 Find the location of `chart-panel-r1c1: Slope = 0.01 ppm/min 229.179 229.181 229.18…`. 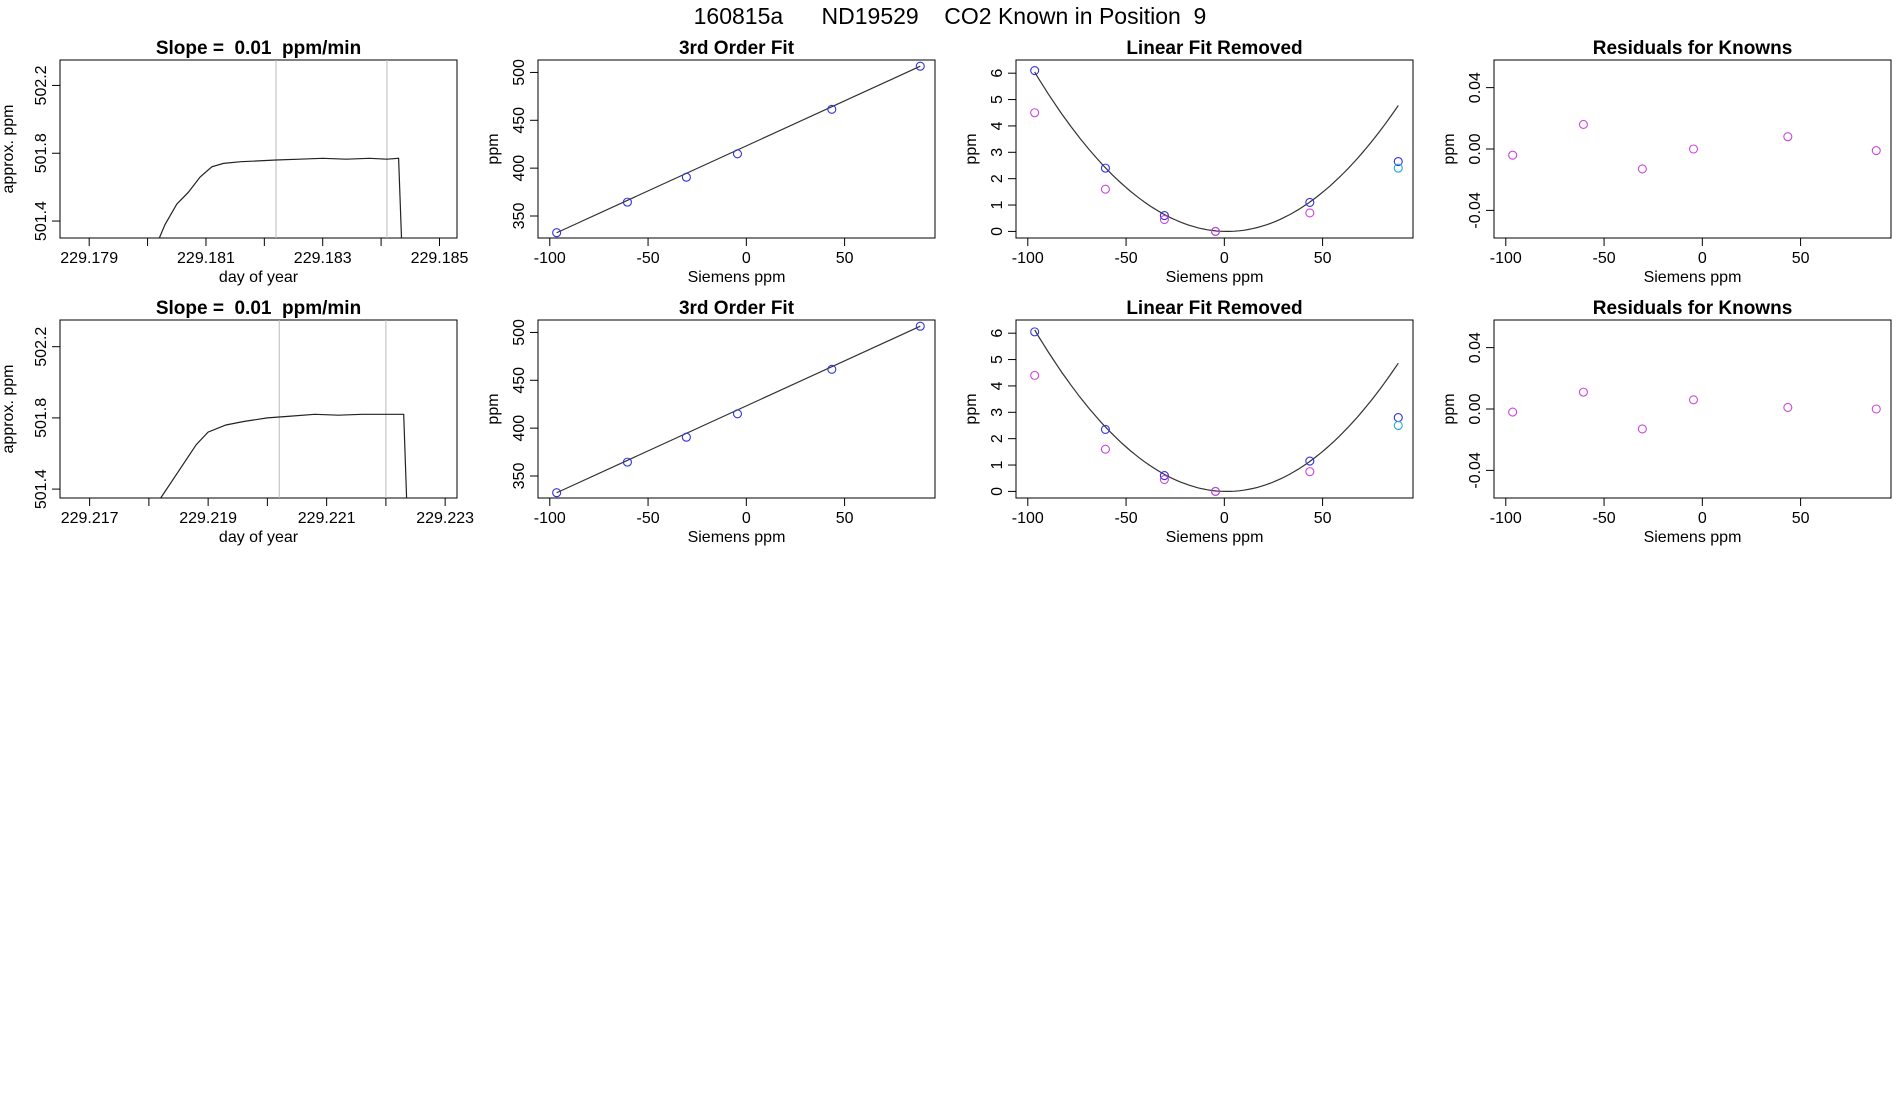

chart-panel-r1c1: Slope = 0.01 ppm/min 229.179 229.181 229.18… is located at coordinates (234, 162).